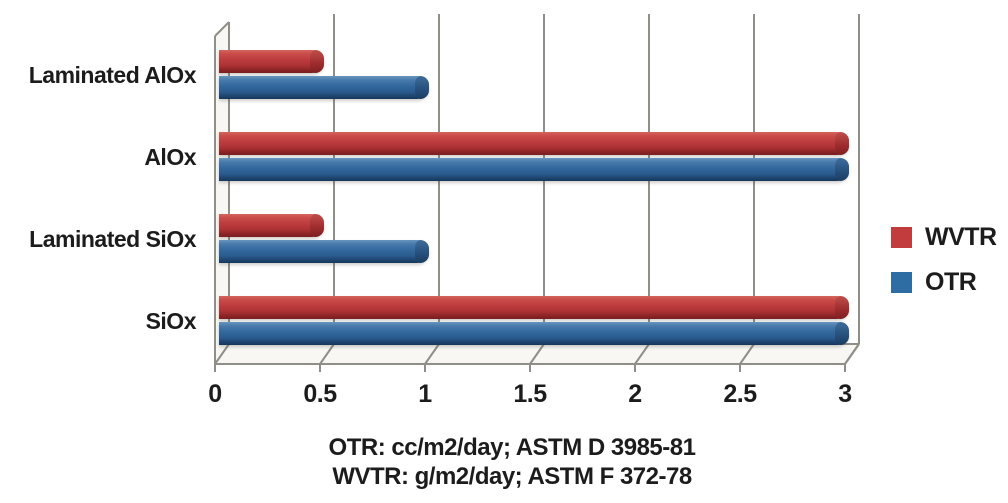 This screenshot has height=503, width=1008. Describe the element at coordinates (327, 354) in the screenshot. I see `tick-connector-0.5` at that location.